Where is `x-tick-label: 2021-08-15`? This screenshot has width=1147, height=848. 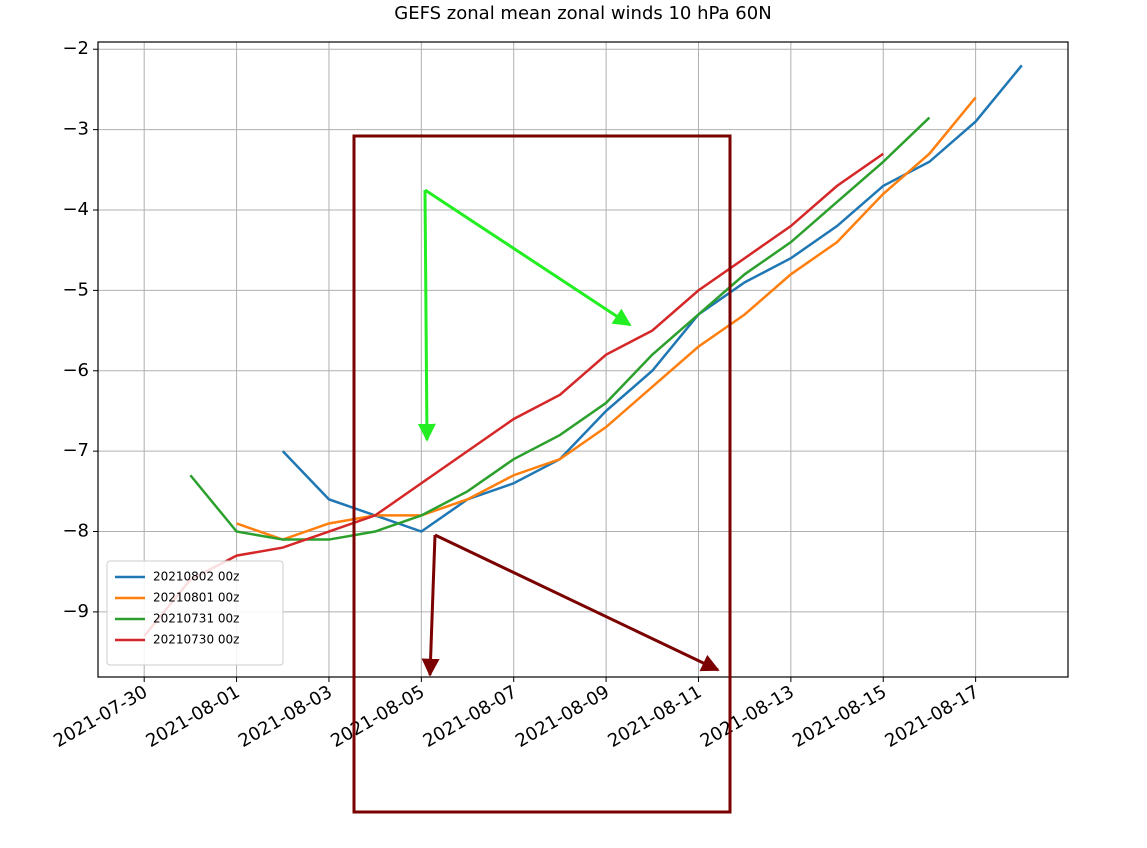 x-tick-label: 2021-08-15 is located at coordinates (839, 716).